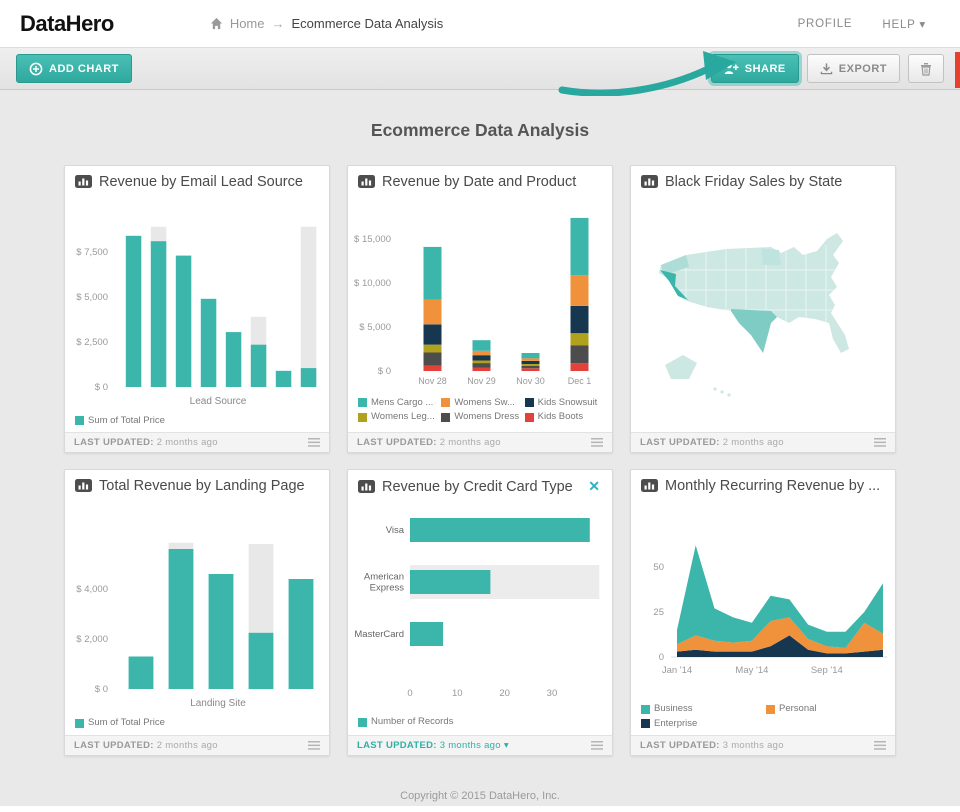 Image resolution: width=960 pixels, height=812 pixels. I want to click on svg-text: $ 4,000, so click(92, 589).